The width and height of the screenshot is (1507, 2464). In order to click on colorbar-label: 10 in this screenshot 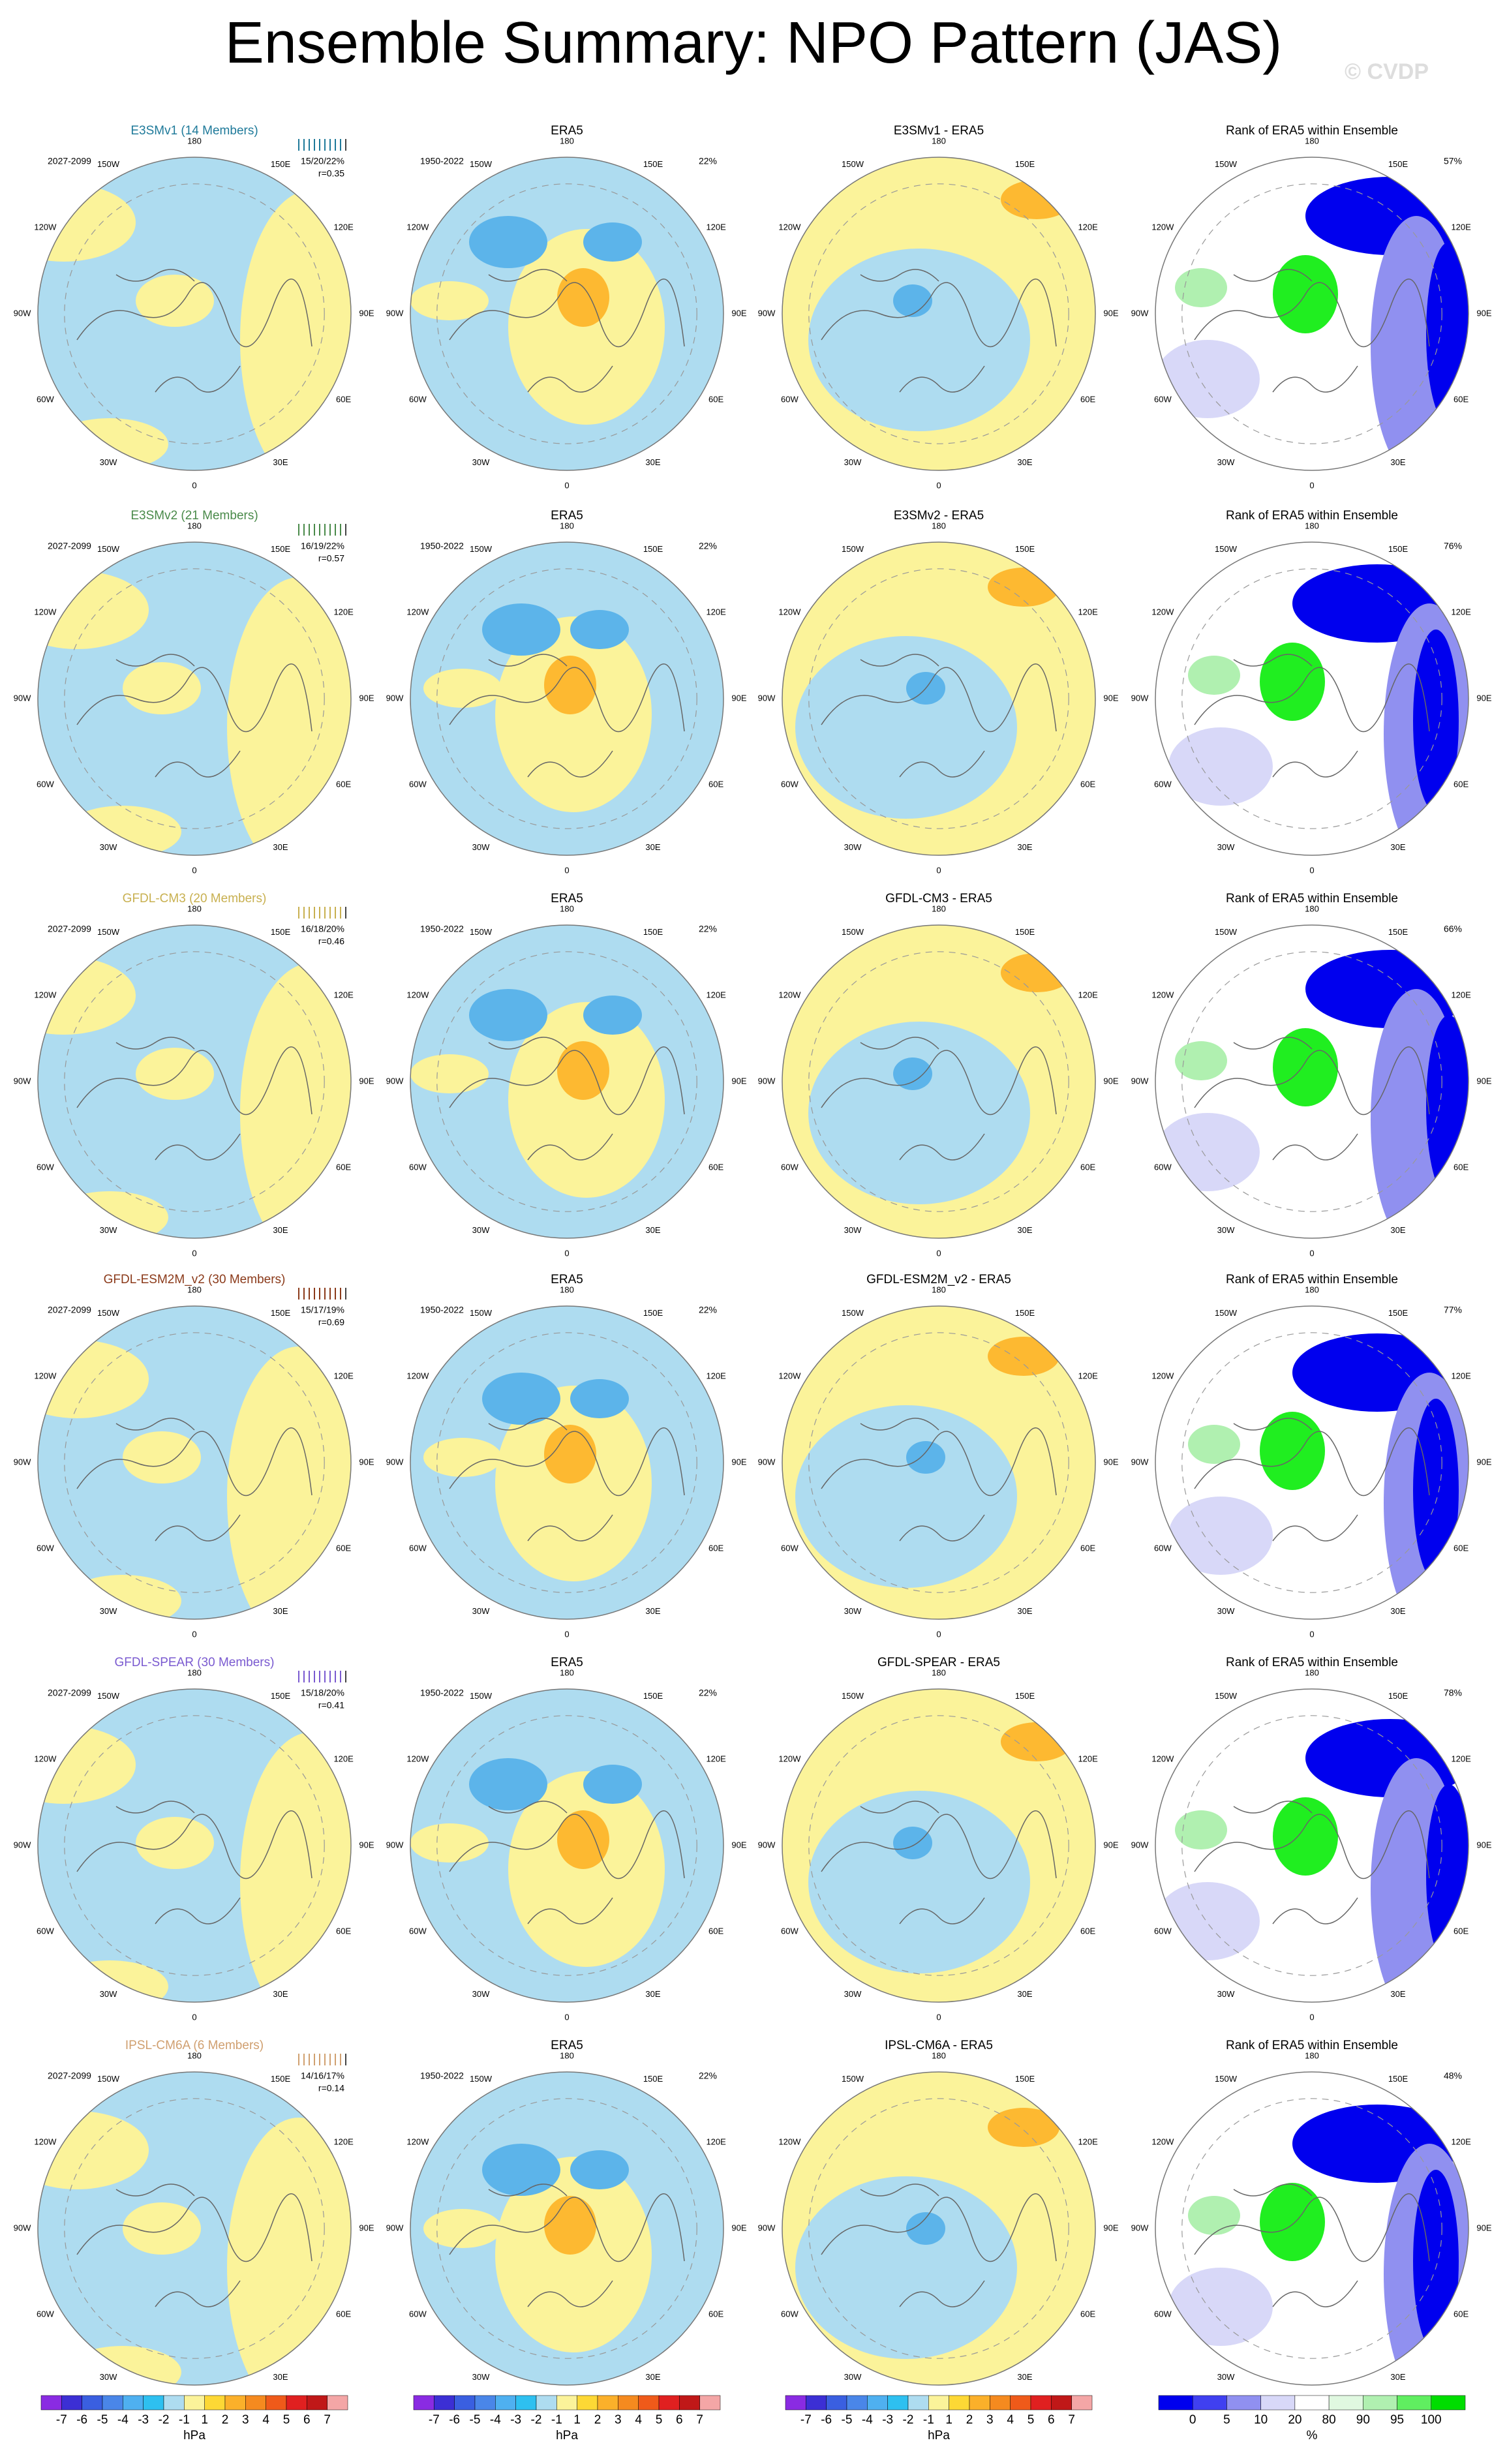, I will do `click(1261, 2420)`.